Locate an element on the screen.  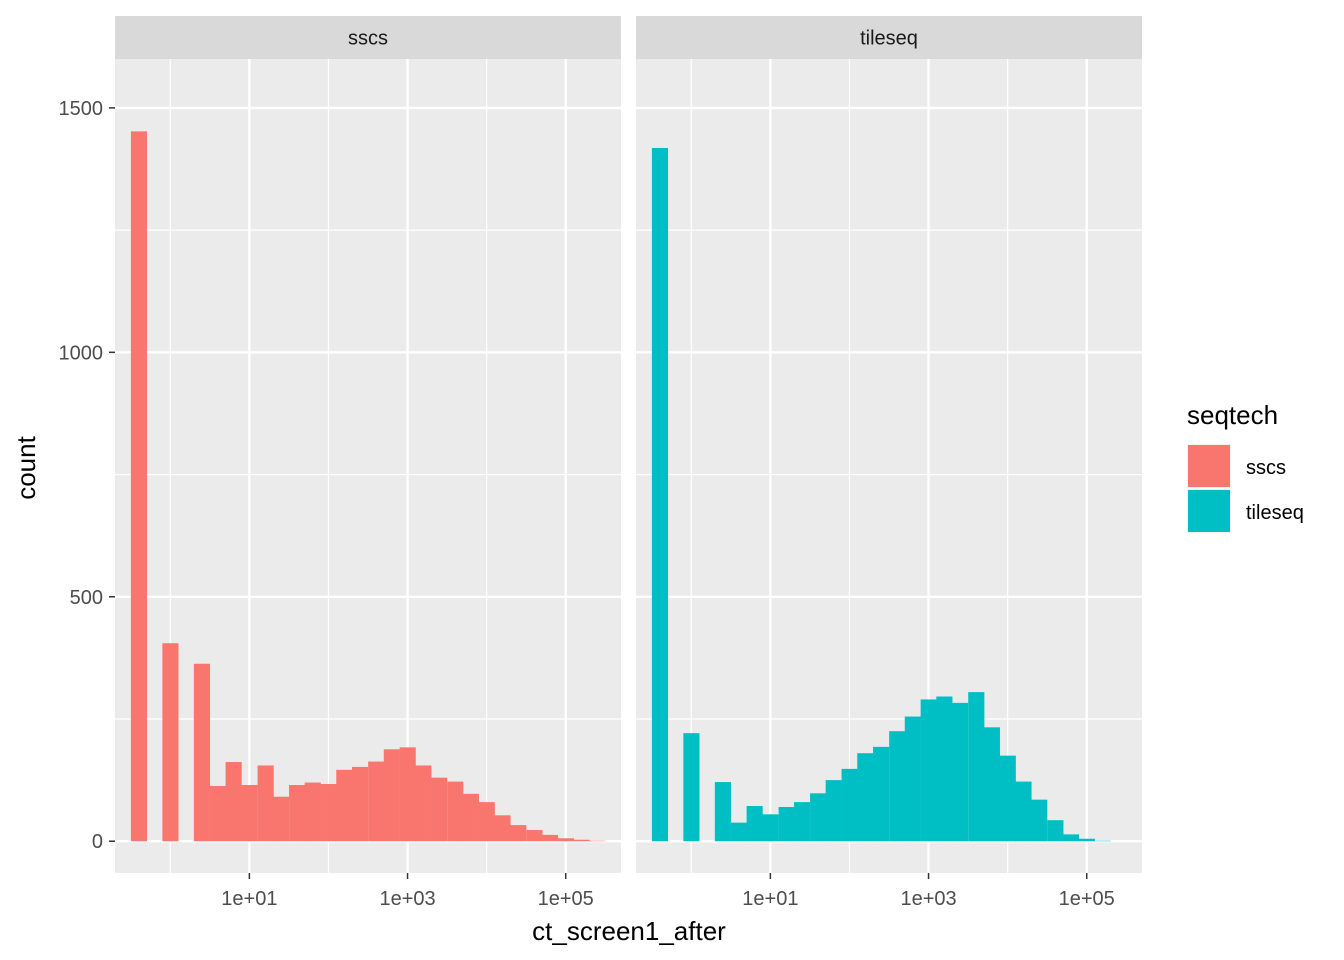
y-tick-label: 1000 is located at coordinates (81, 353).